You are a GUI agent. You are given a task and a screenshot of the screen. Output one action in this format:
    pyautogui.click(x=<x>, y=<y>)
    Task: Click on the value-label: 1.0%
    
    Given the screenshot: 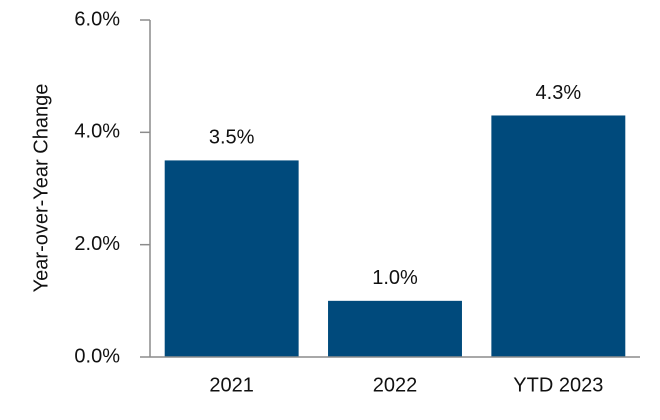 What is the action you would take?
    pyautogui.click(x=395, y=278)
    